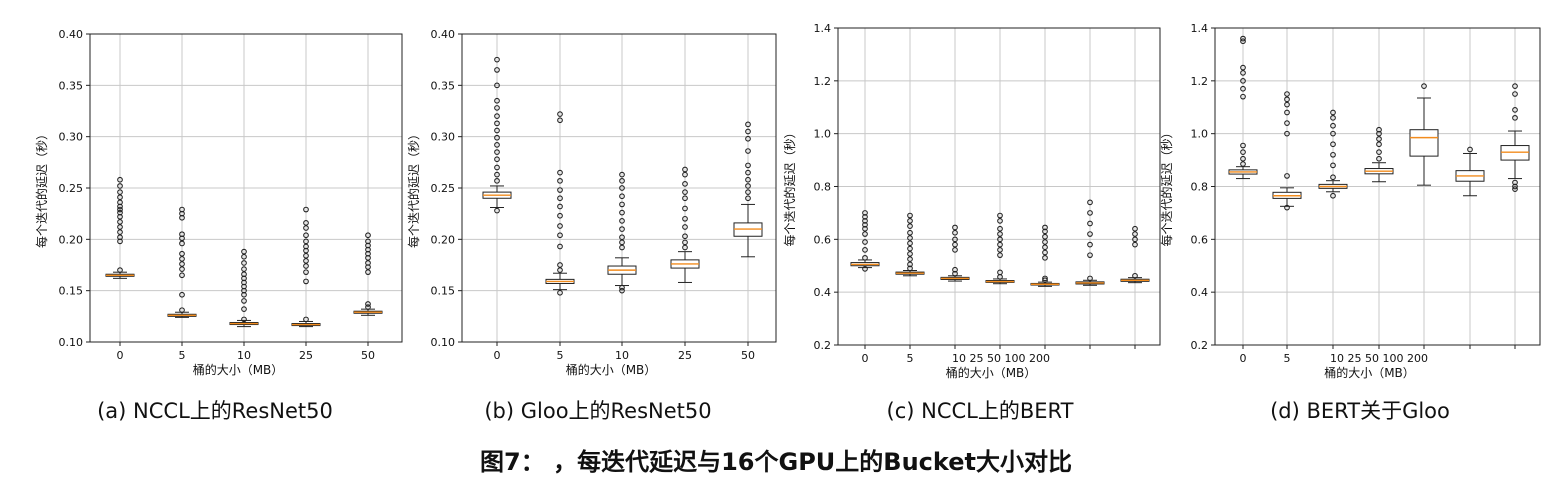 Image resolution: width=1553 pixels, height=479 pixels. Describe the element at coordinates (443, 137) in the screenshot. I see `y-tick-label: 0.30` at that location.